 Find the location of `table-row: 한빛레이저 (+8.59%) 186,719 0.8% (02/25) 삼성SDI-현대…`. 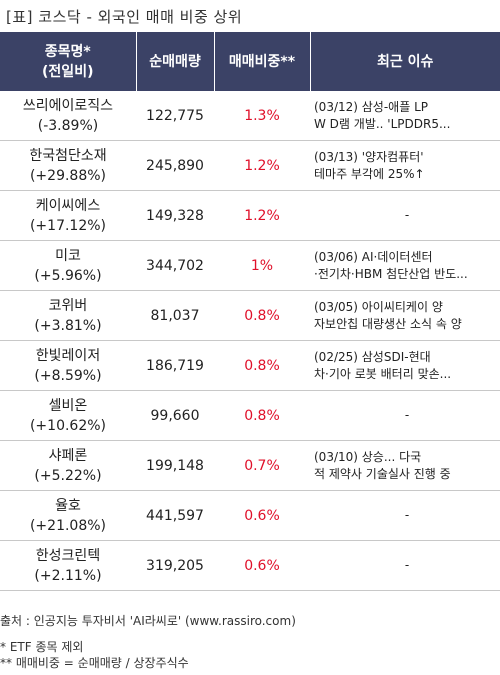

table-row: 한빛레이저 (+8.59%) 186,719 0.8% (02/25) 삼성SDI-현대… is located at coordinates (250, 365).